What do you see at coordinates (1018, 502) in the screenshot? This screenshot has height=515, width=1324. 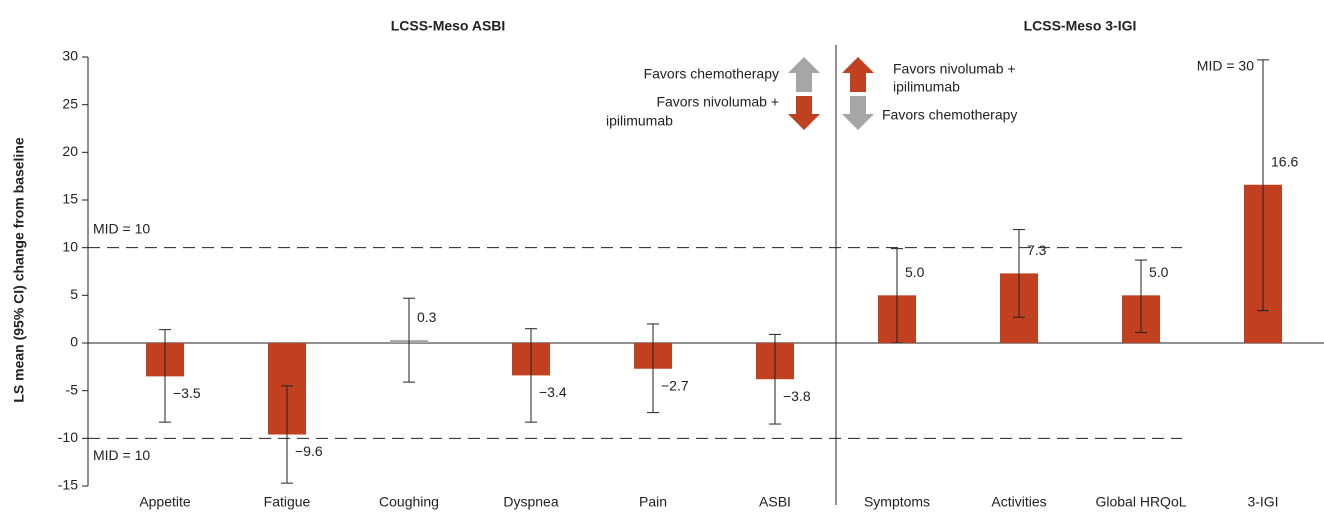 I see `x-tick-label: Activities` at bounding box center [1018, 502].